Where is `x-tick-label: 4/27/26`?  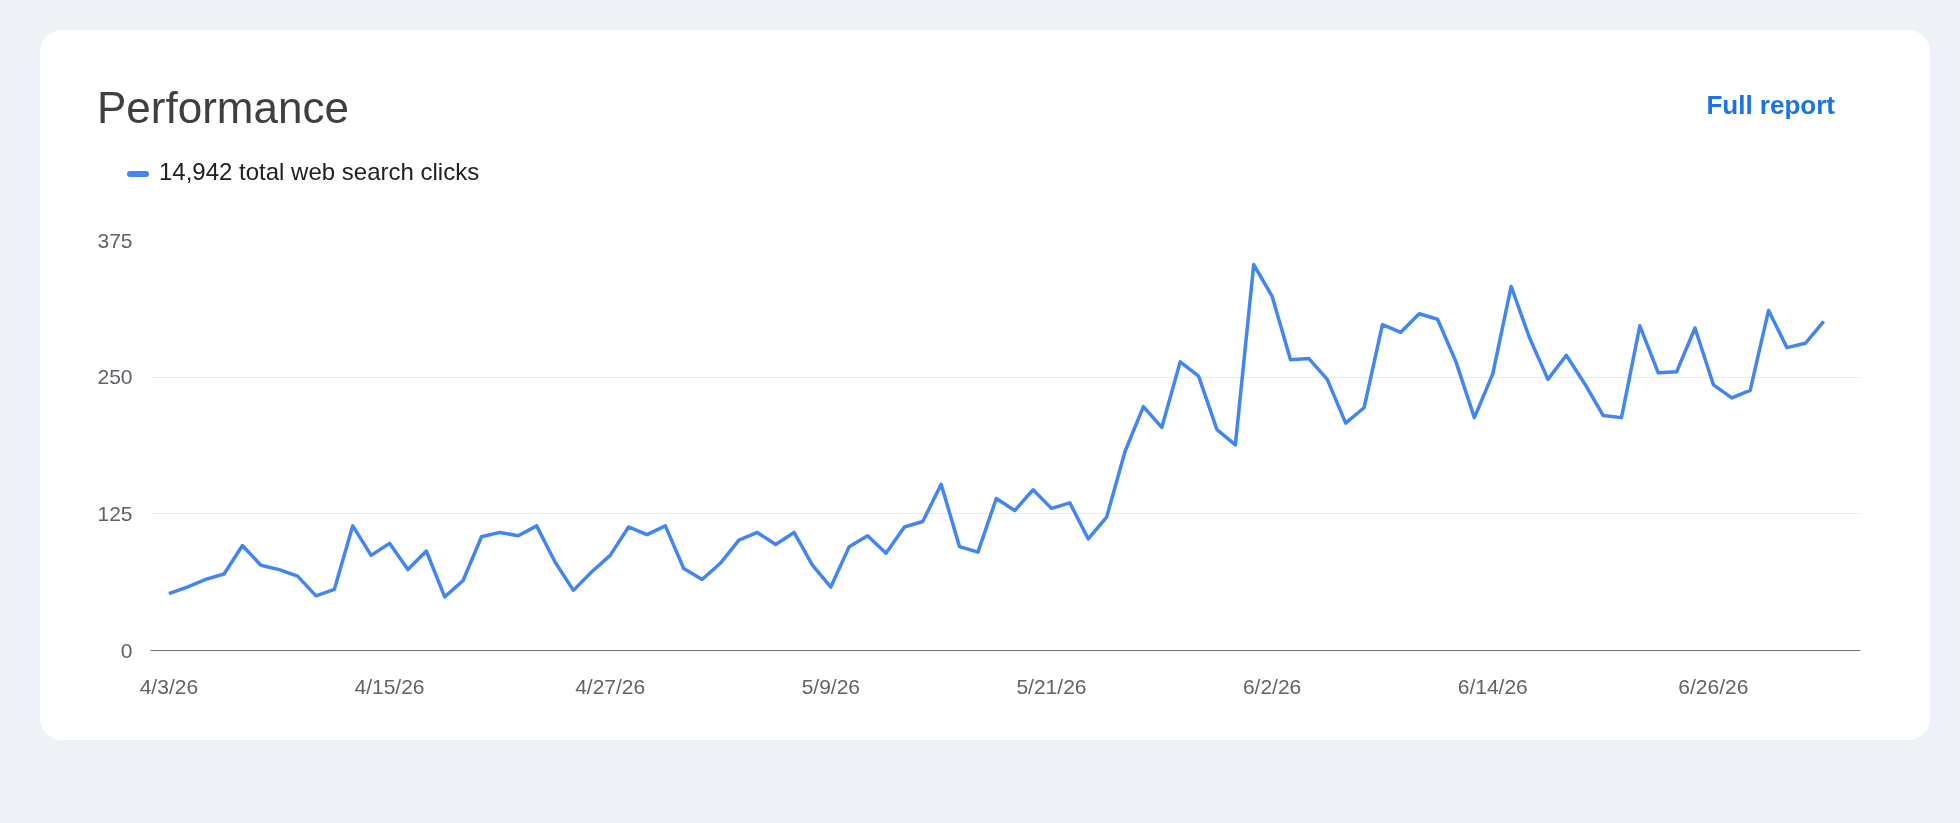
x-tick-label: 4/27/26 is located at coordinates (610, 686).